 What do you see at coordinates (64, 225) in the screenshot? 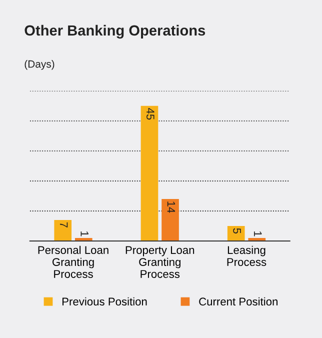
I see `data-label: 7` at bounding box center [64, 225].